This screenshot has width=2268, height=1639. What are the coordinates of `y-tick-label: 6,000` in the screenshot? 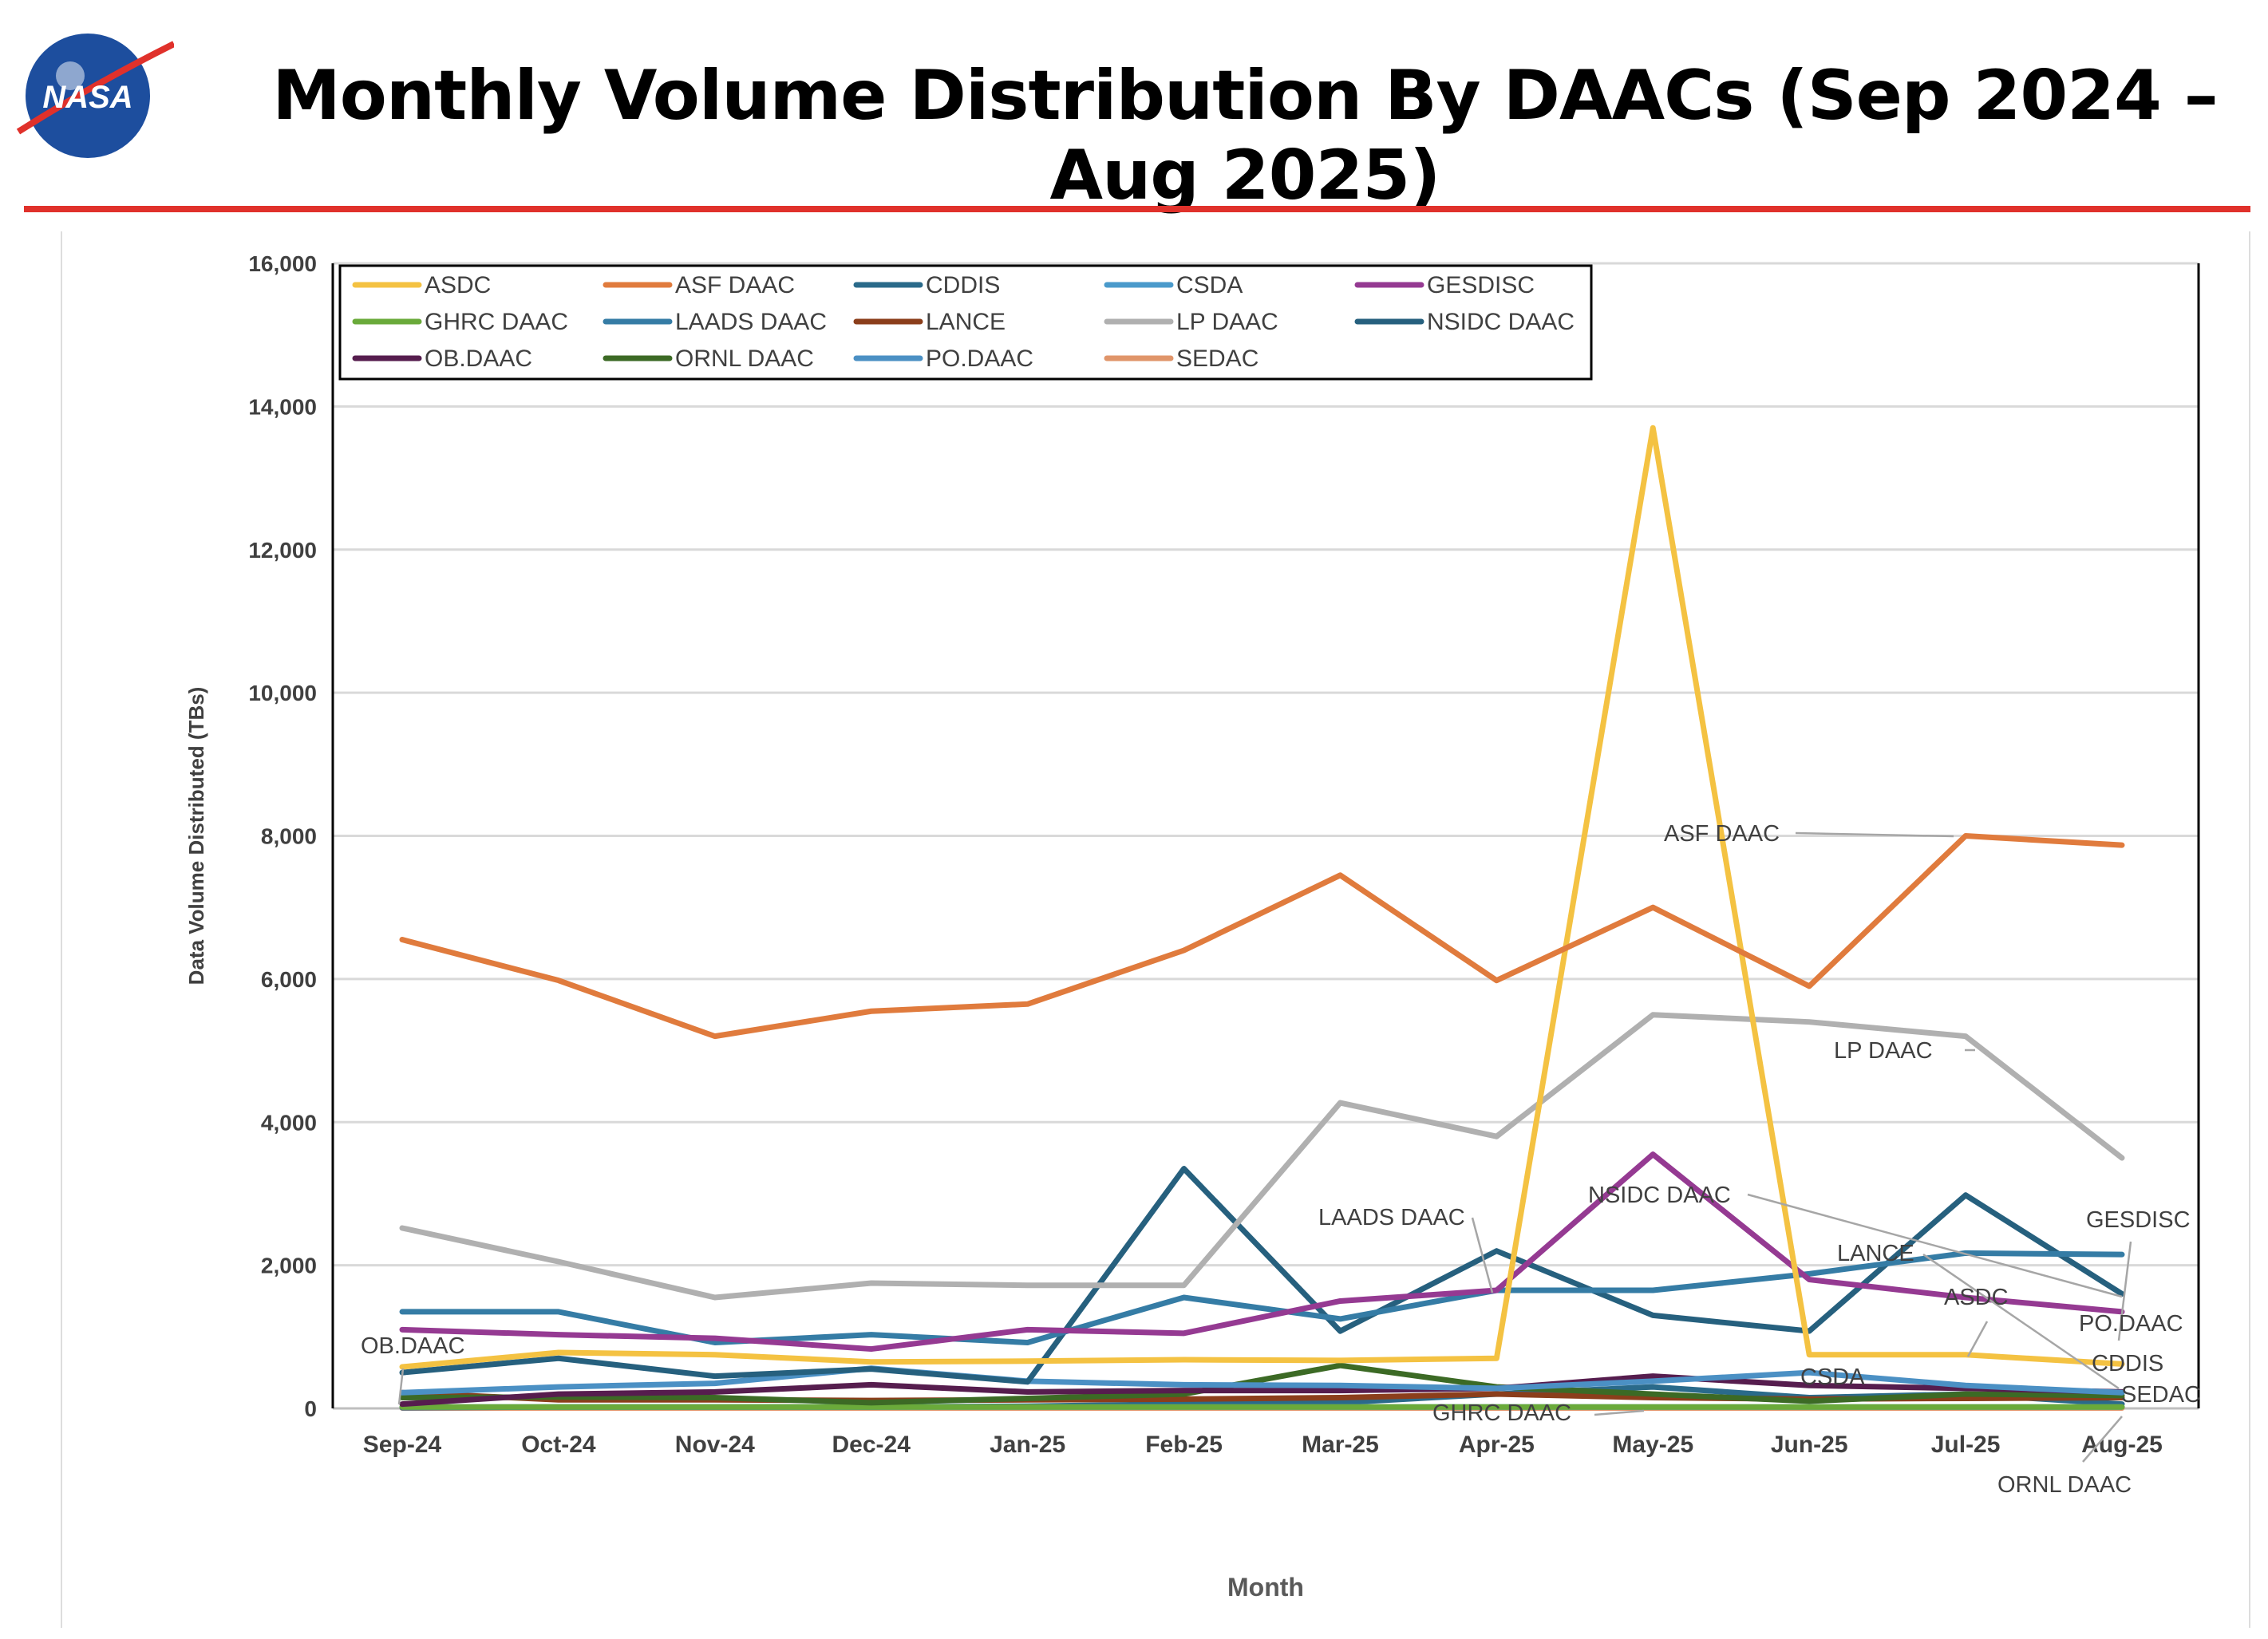 It's located at (289, 980).